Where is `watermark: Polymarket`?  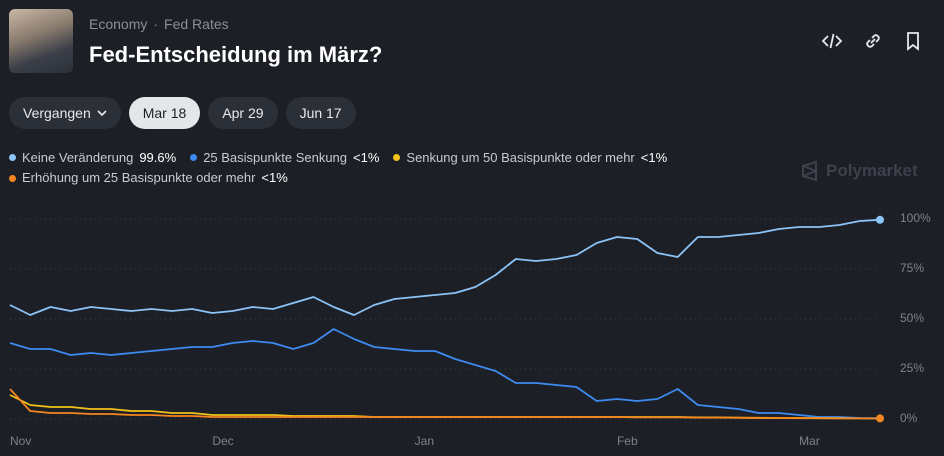
watermark: Polymarket is located at coordinates (859, 171).